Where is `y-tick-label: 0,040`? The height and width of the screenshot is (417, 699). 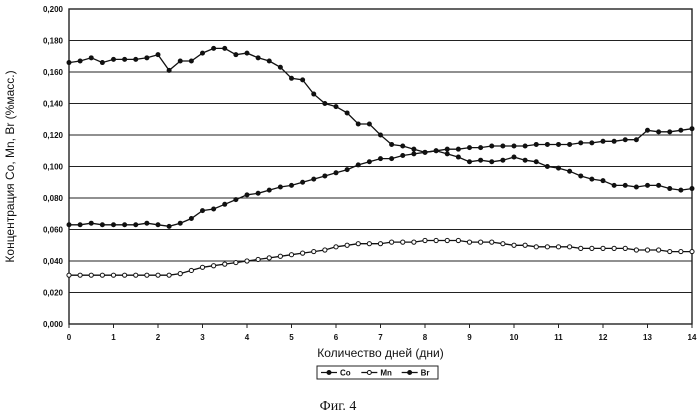
y-tick-label: 0,040 is located at coordinates (53, 261).